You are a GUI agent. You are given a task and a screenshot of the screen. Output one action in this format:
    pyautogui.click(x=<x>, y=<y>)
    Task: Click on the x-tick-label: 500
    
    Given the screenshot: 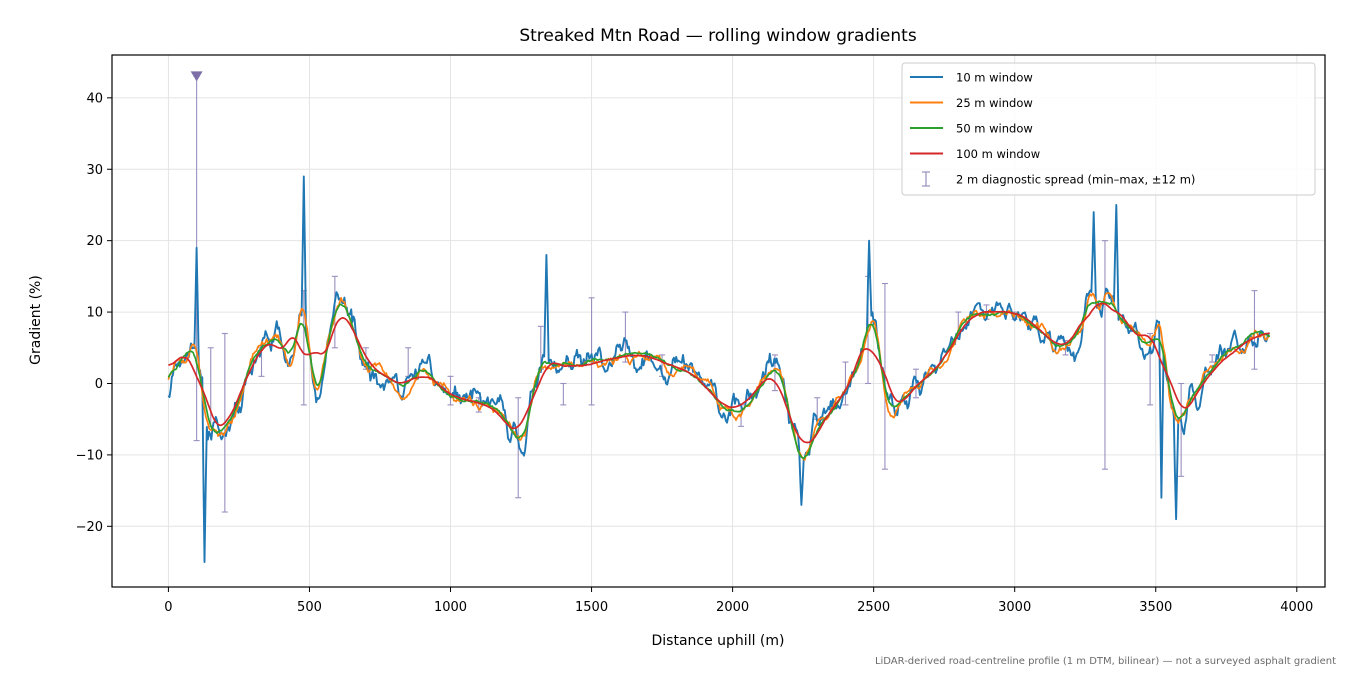 What is the action you would take?
    pyautogui.click(x=309, y=607)
    